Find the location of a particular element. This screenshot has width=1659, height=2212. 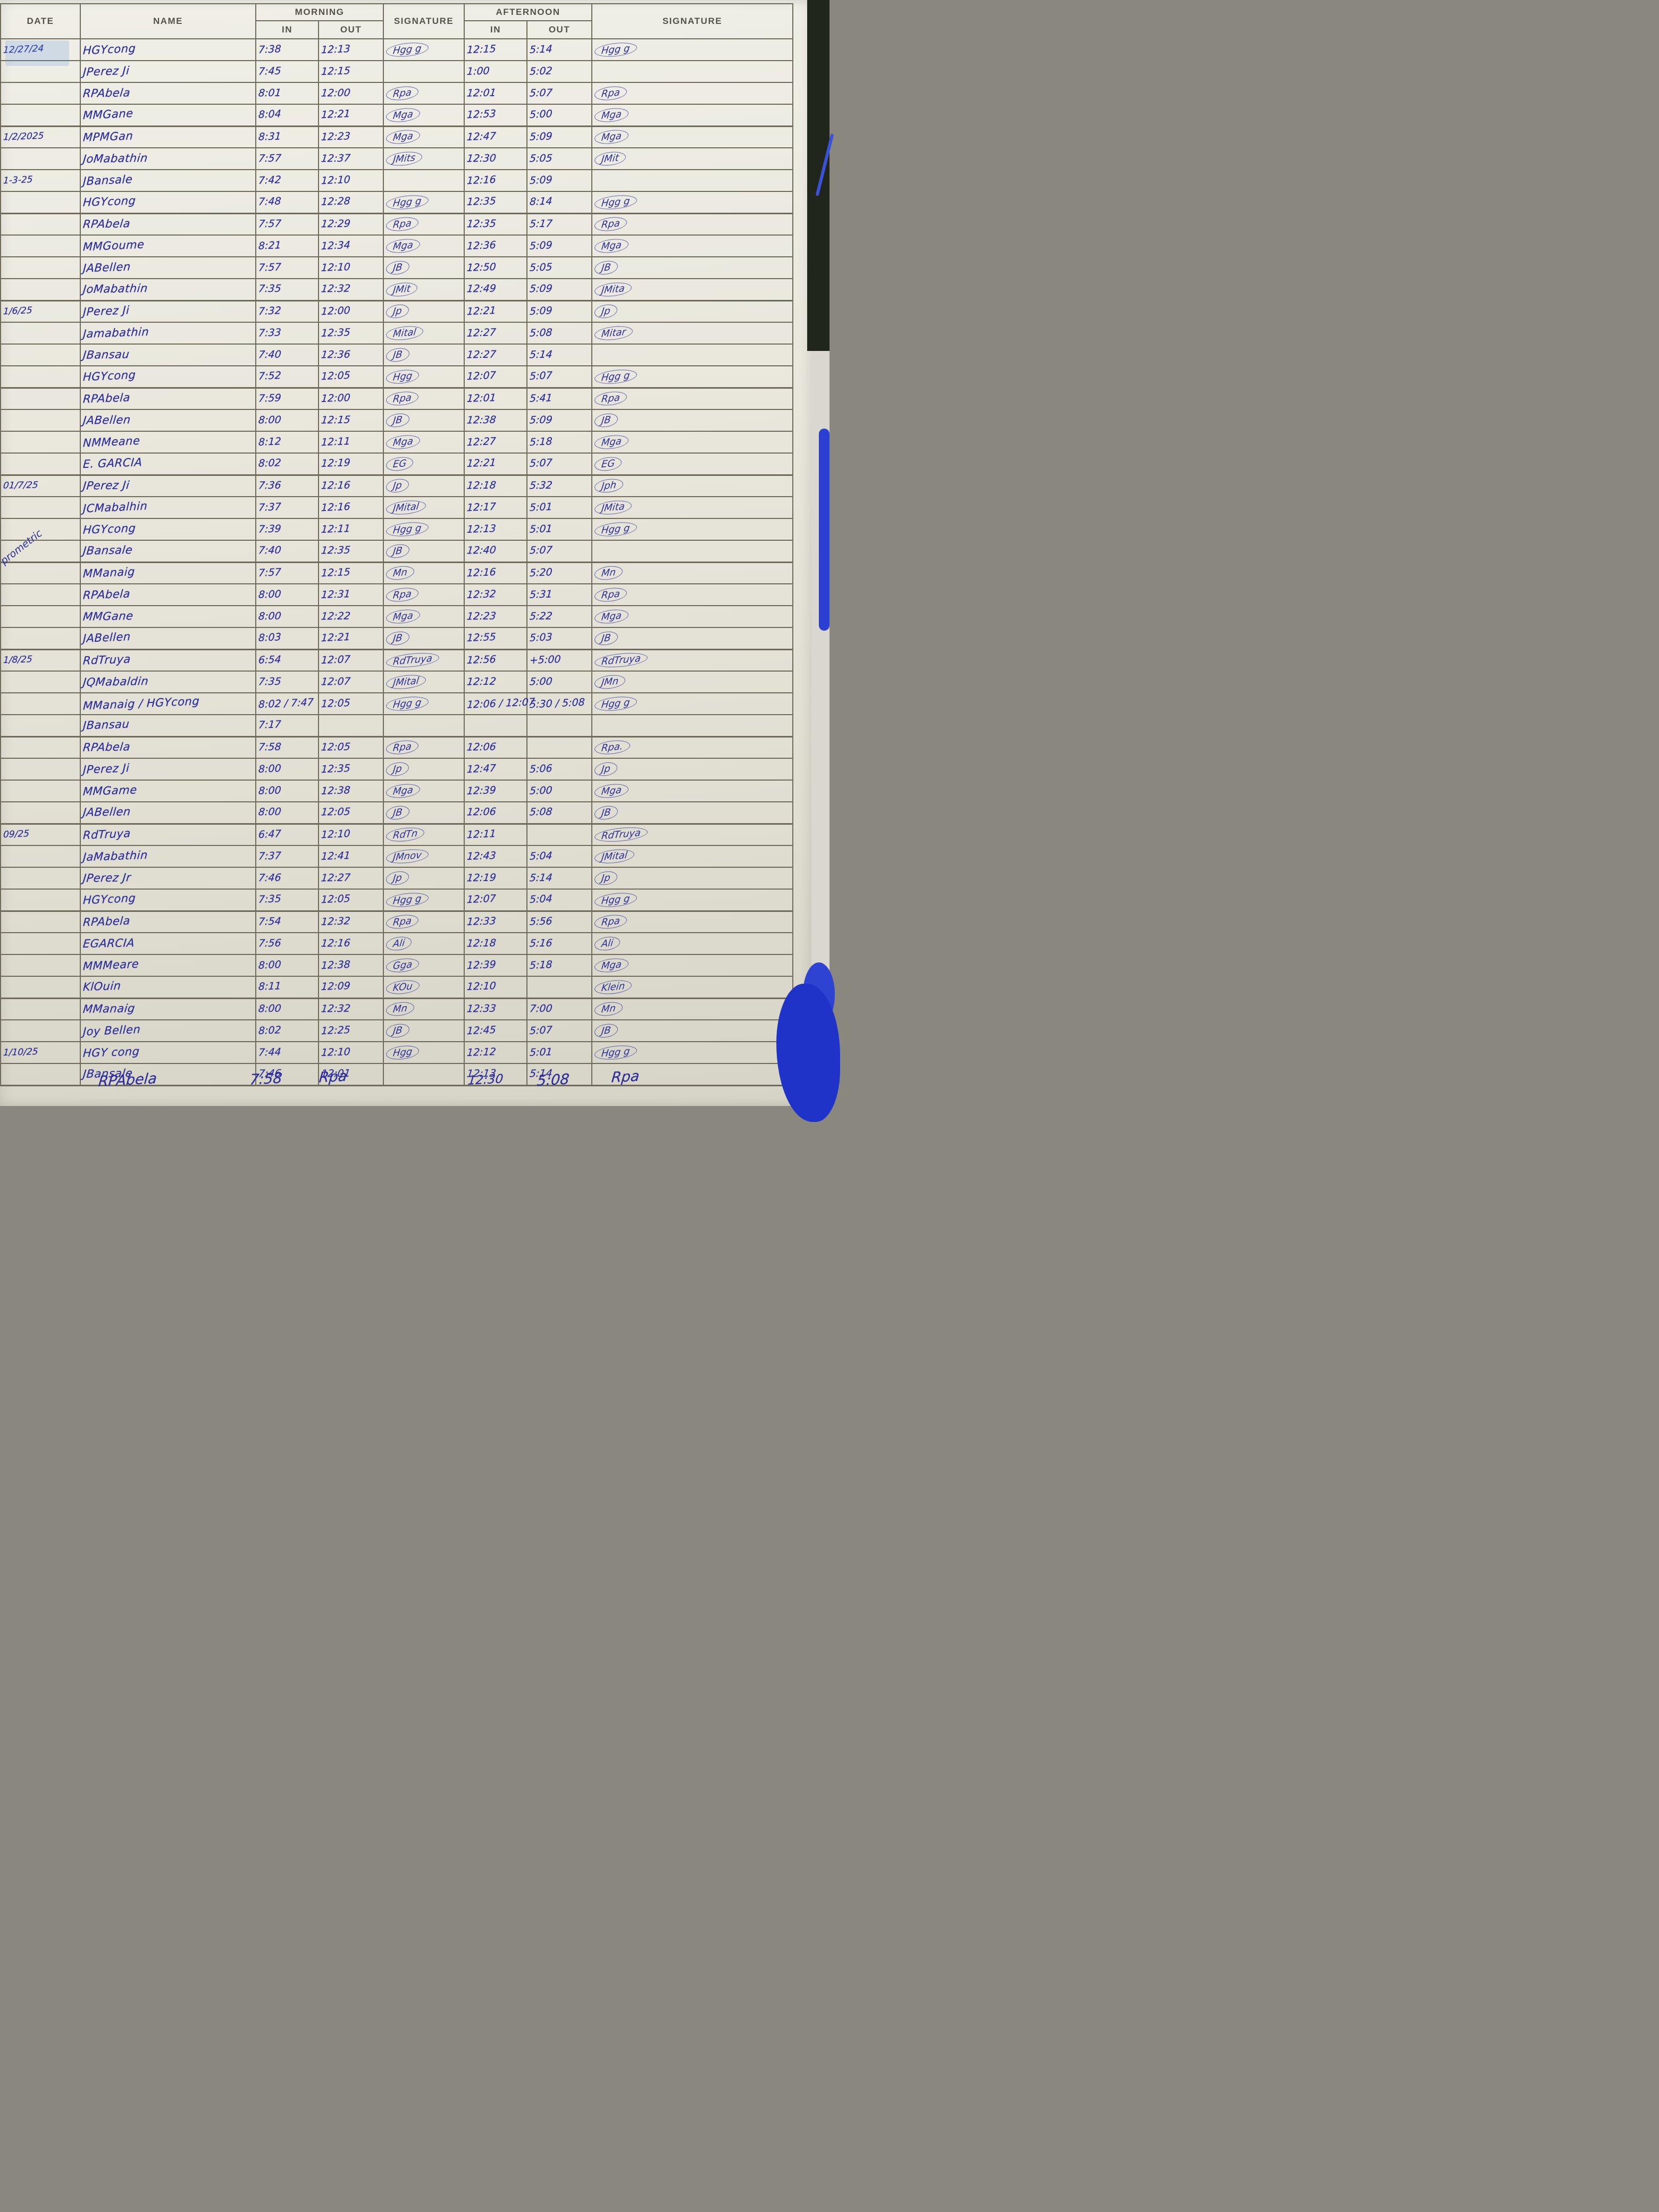

date-cell: 1/2/2025 is located at coordinates (40, 136).